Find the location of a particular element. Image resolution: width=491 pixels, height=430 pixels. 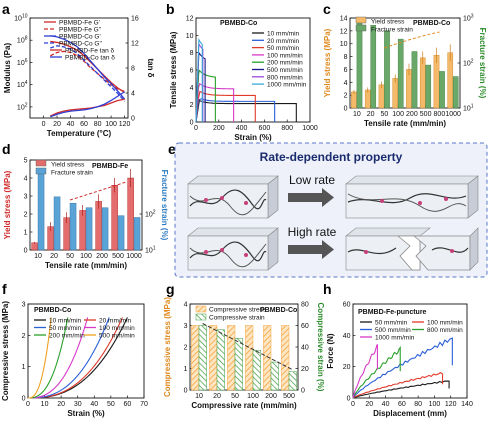

tick-exponent: 1 is located at coordinates (154, 249).